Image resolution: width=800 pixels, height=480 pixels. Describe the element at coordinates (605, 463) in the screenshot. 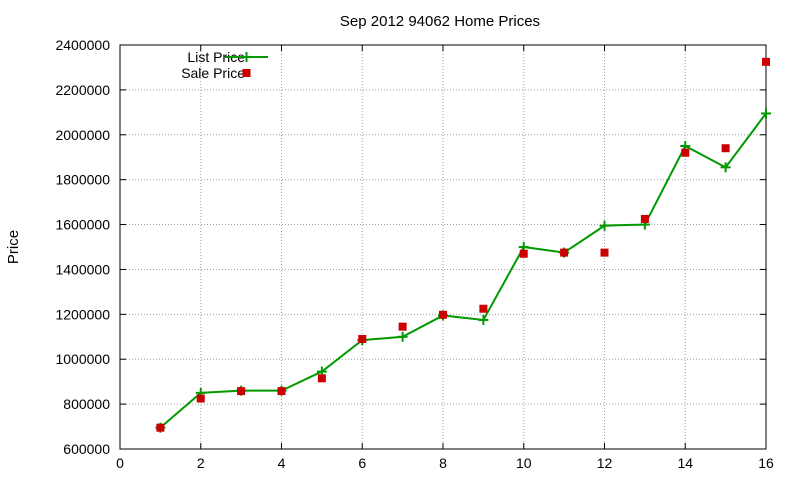

I see `x-tick-label: 12` at that location.